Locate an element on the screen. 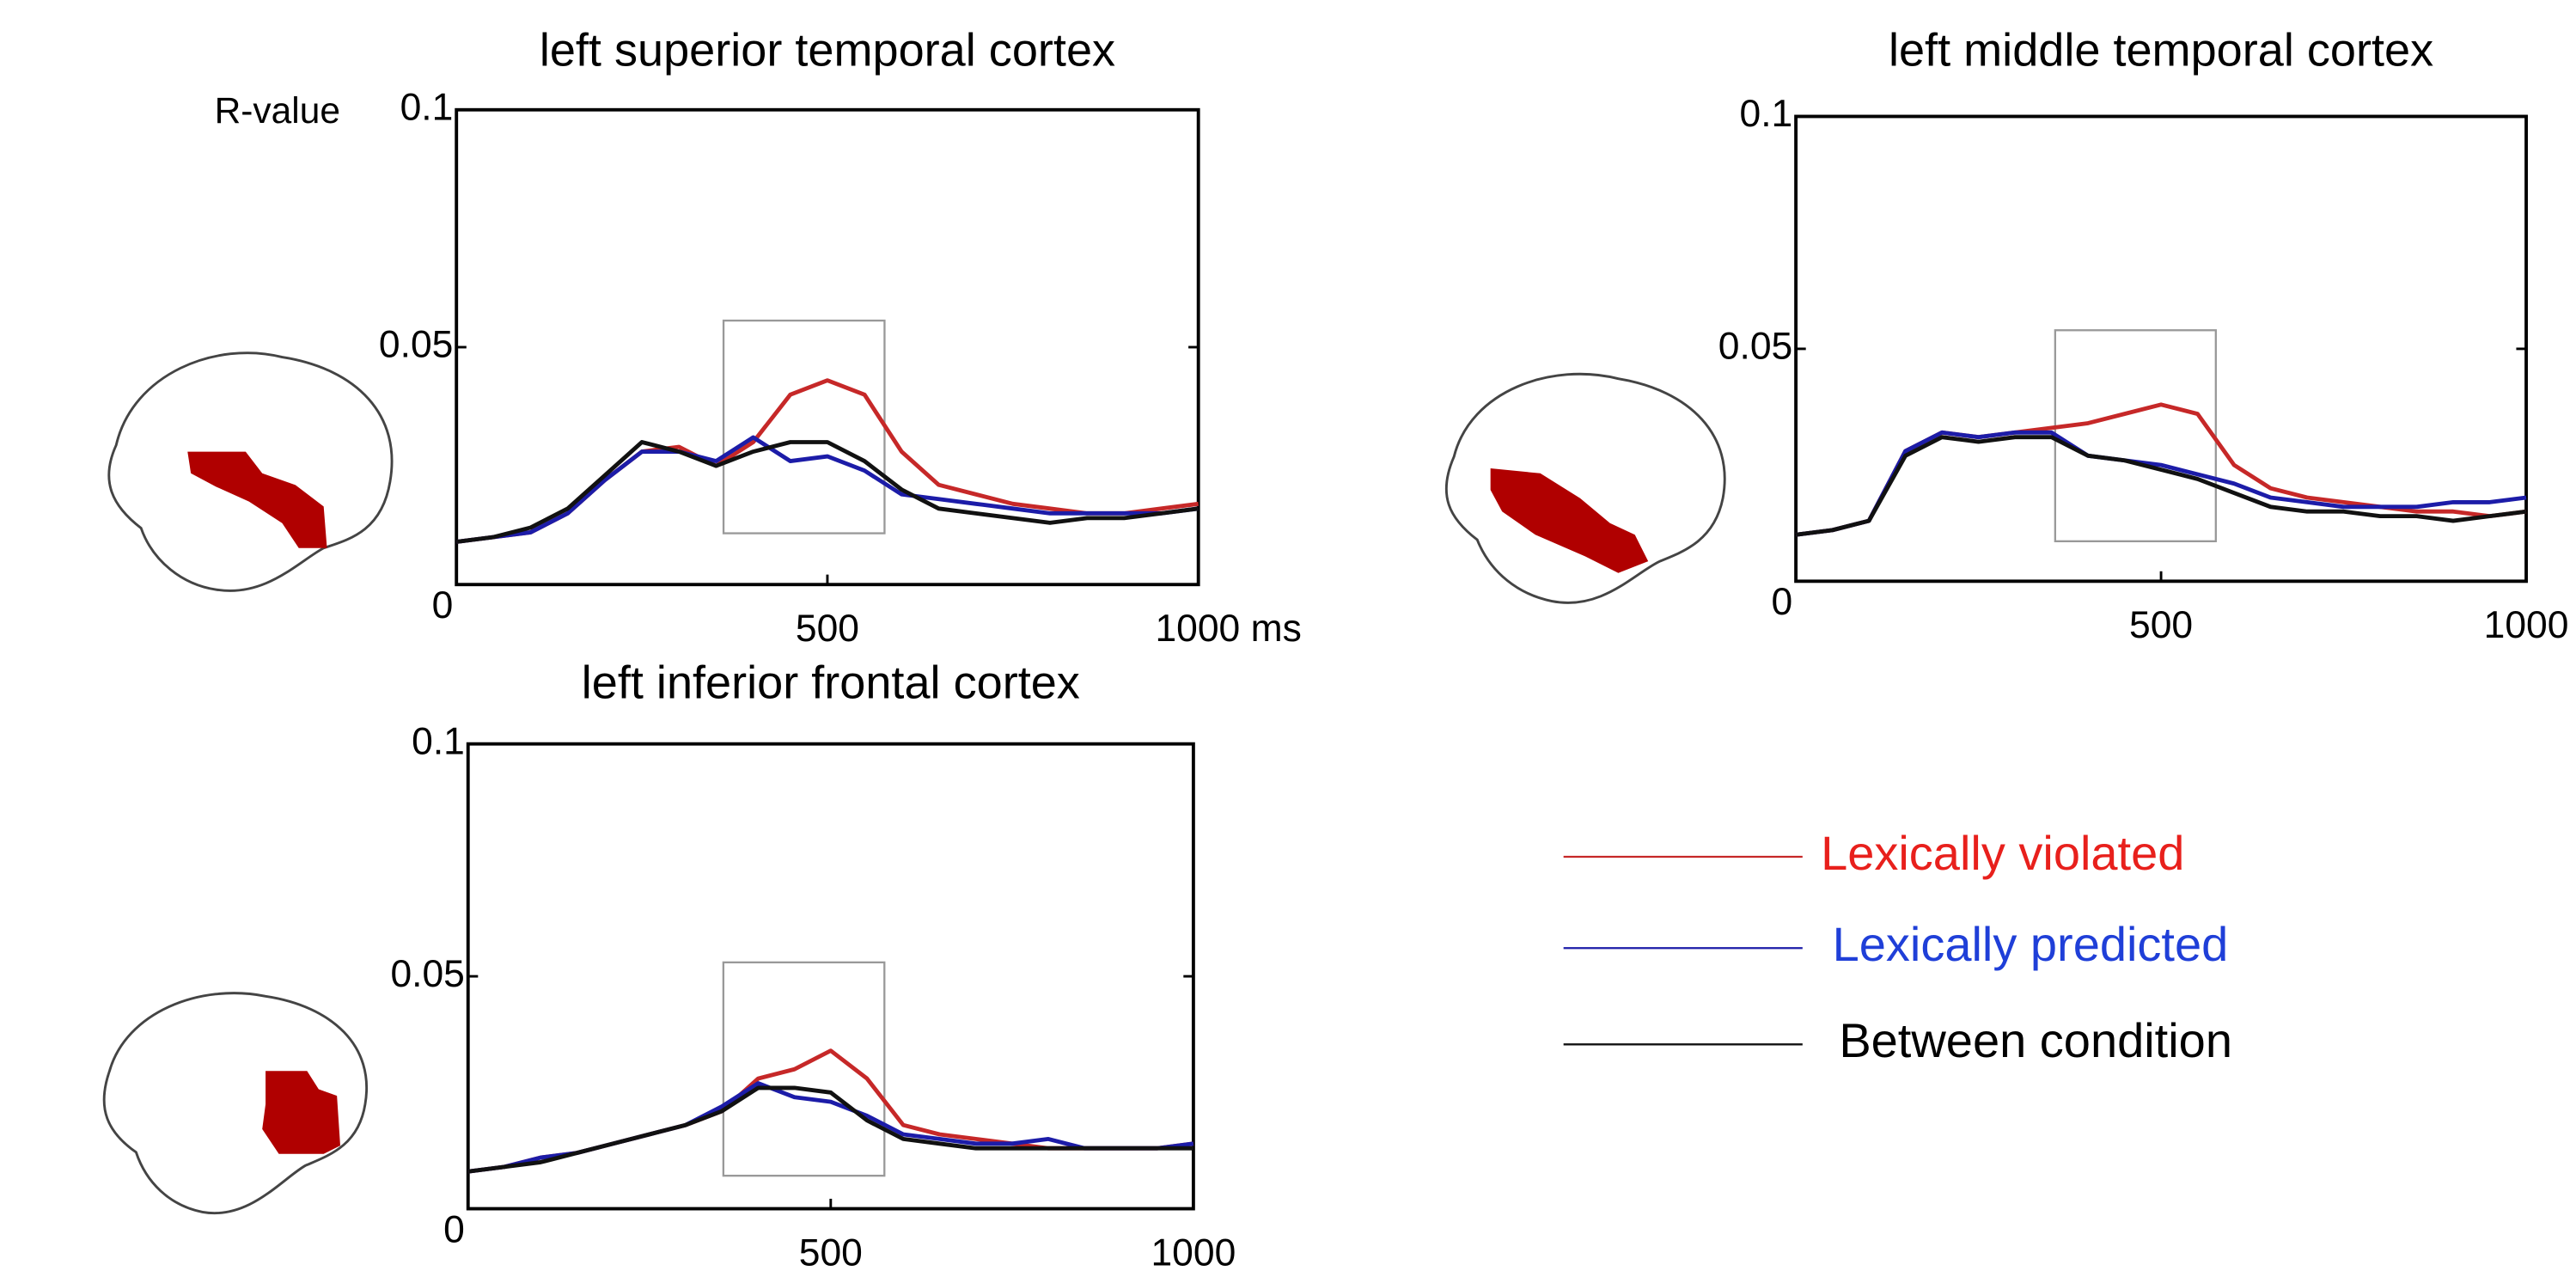 This screenshot has width=2576, height=1277. chart-title: left inferior frontal cortex is located at coordinates (831, 682).